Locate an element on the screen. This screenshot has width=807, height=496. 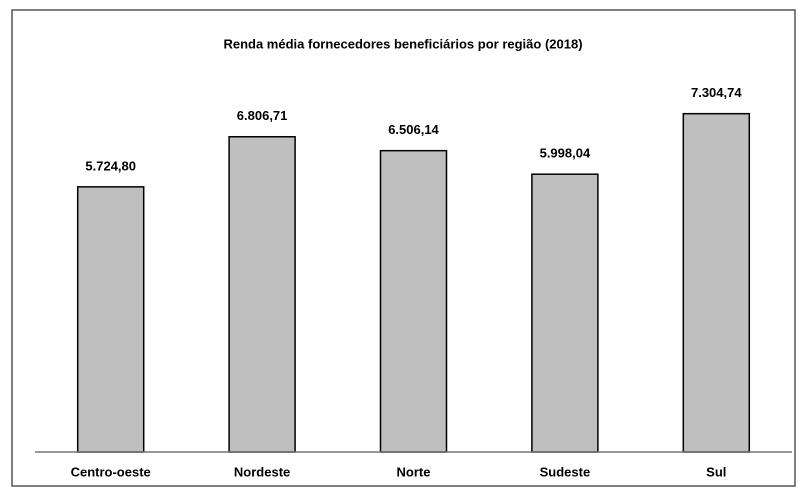
data-label: 5.724,80 is located at coordinates (110, 165).